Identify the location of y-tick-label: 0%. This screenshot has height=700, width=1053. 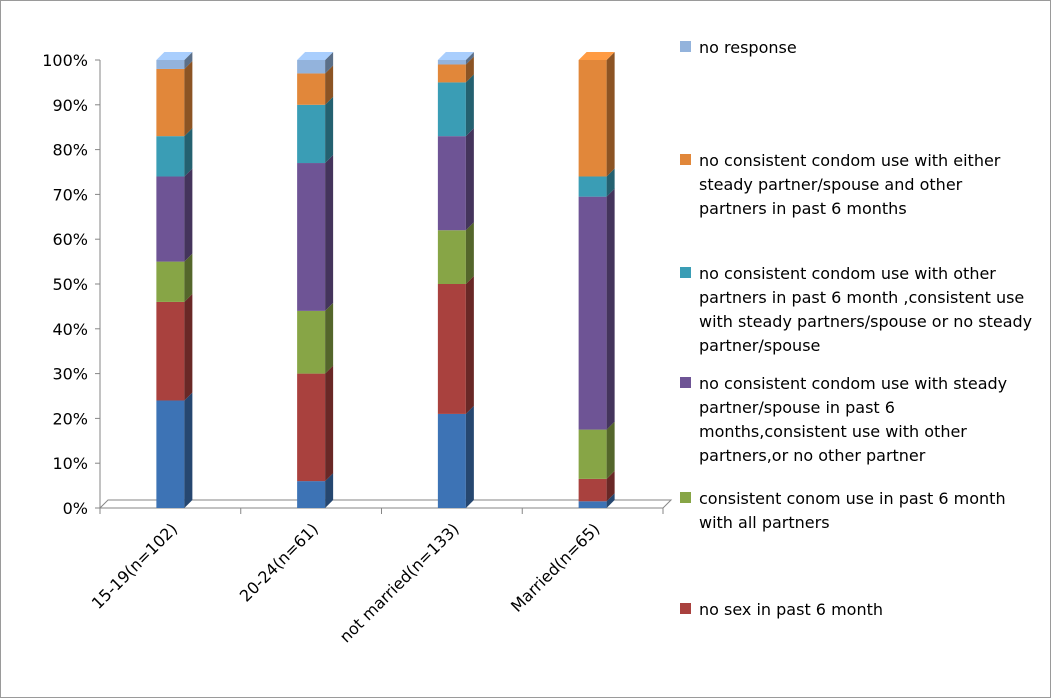
(75, 508).